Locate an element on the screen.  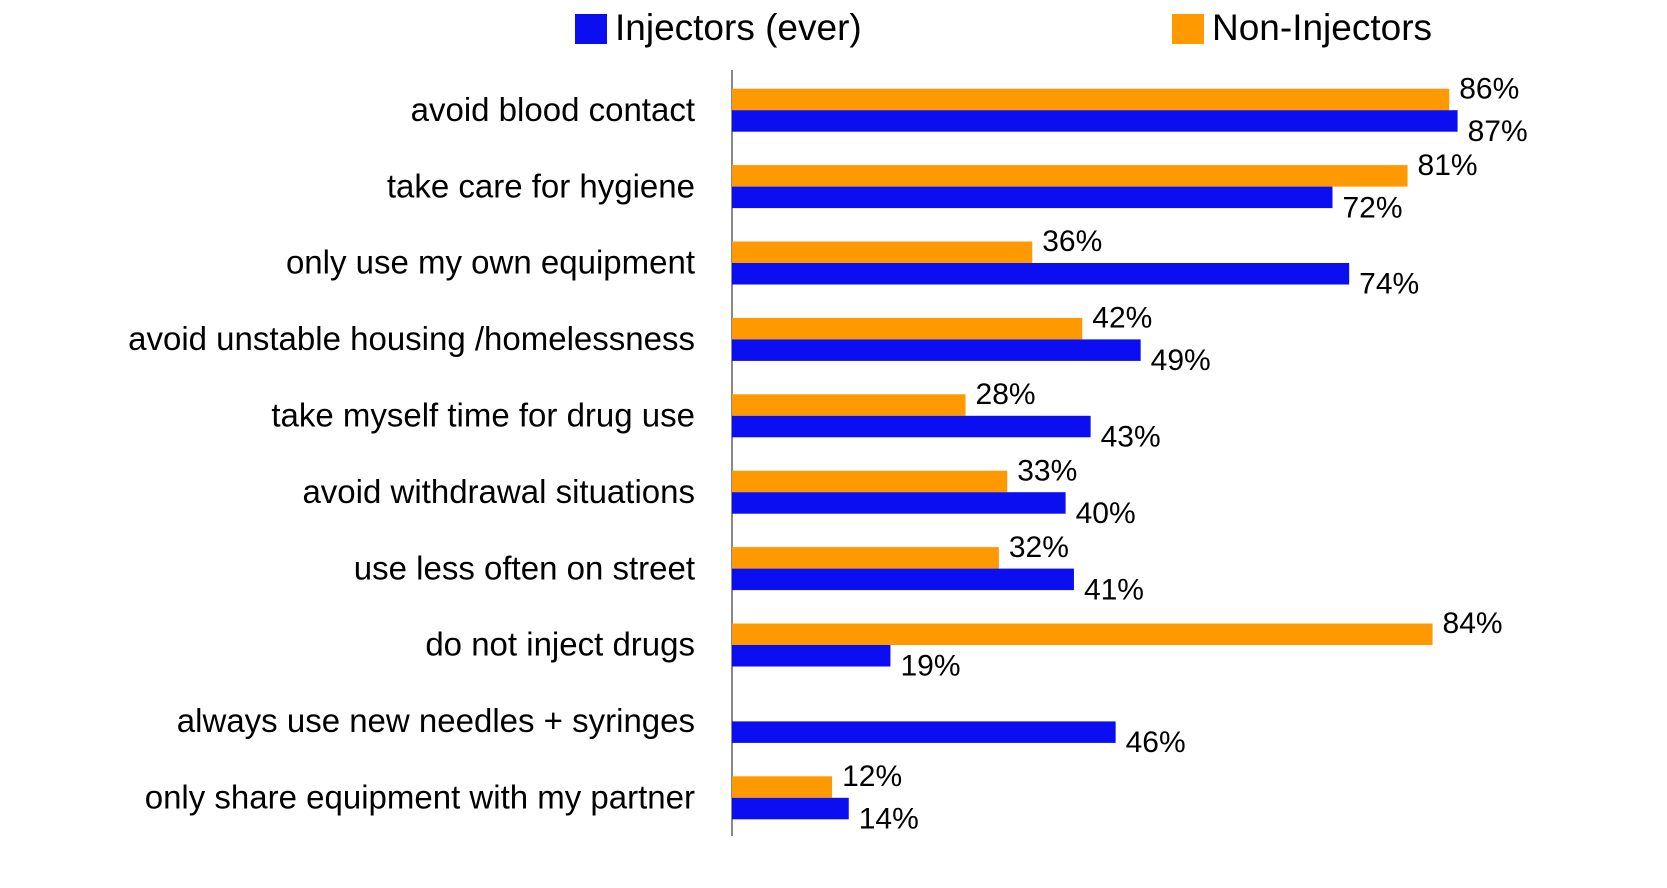
legend-label: Injectors (ever) is located at coordinates (738, 27).